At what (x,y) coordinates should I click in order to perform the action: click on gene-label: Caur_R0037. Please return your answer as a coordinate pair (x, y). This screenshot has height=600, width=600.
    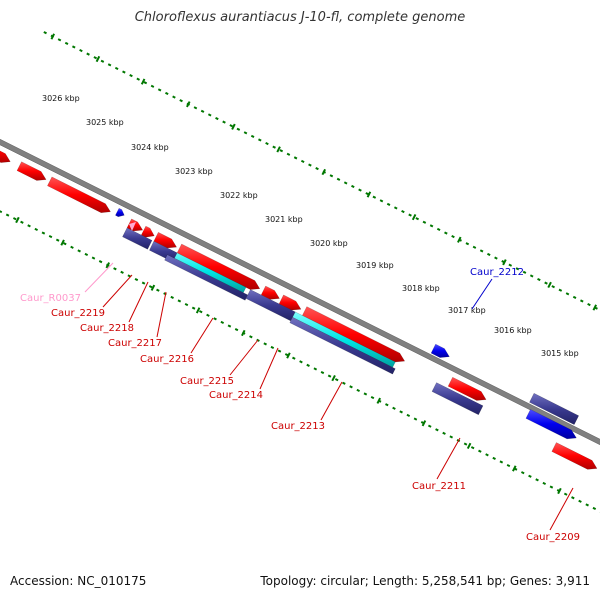
    Looking at the image, I should click on (50, 298).